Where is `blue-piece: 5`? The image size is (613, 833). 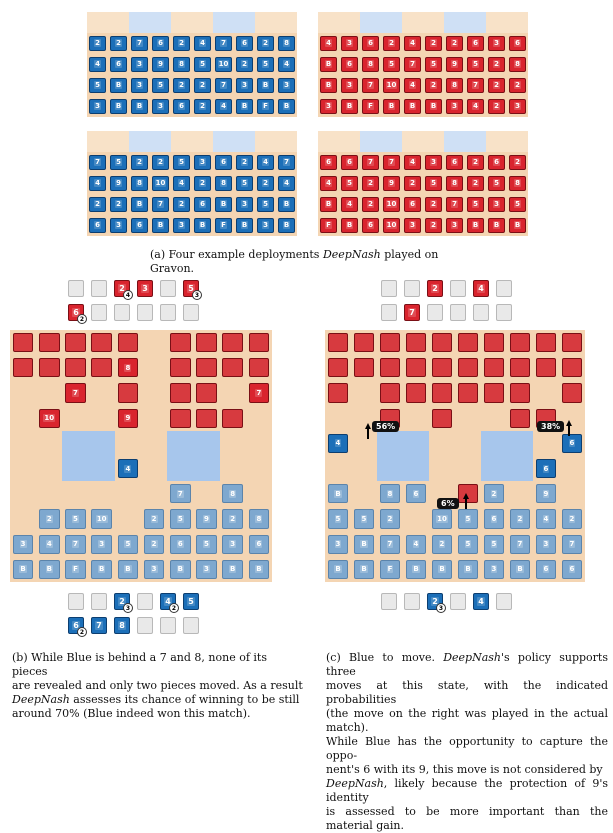 blue-piece: 5 is located at coordinates (265, 204).